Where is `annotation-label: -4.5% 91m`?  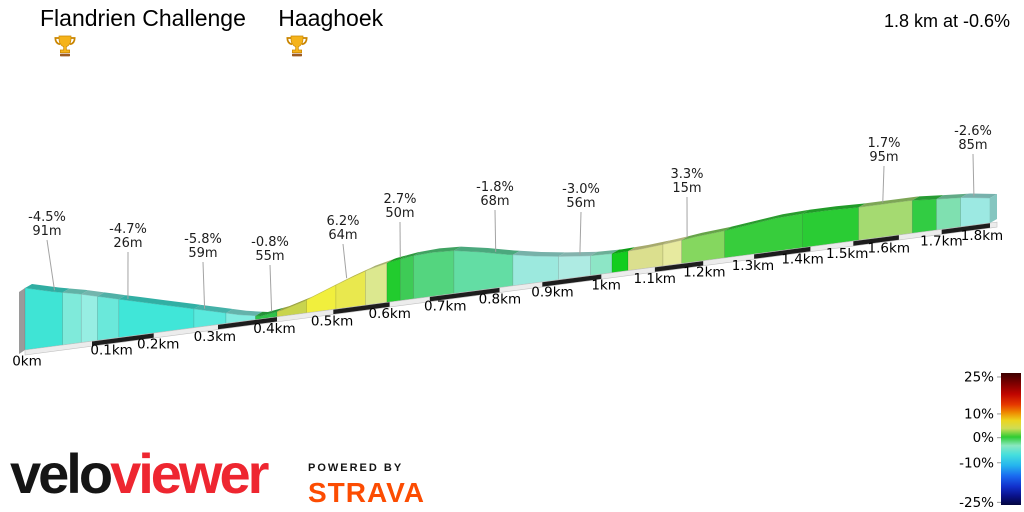
annotation-label: -4.5% 91m is located at coordinates (47, 224).